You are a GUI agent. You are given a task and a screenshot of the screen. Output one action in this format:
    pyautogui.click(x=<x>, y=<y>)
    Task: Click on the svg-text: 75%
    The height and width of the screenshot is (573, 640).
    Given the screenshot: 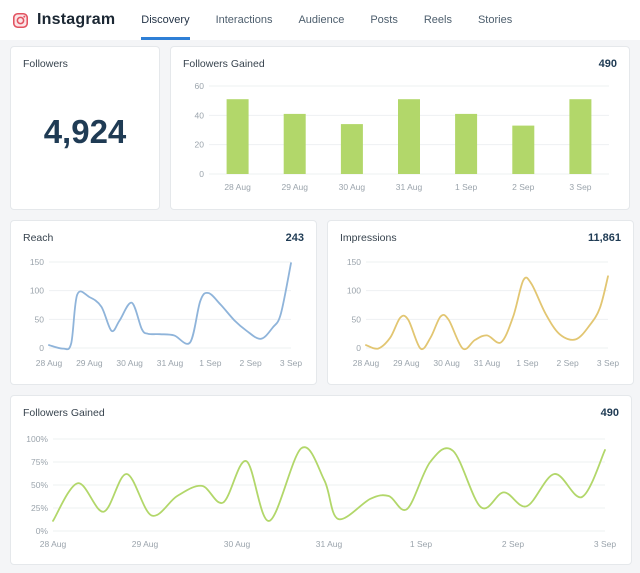 What is the action you would take?
    pyautogui.click(x=39, y=462)
    